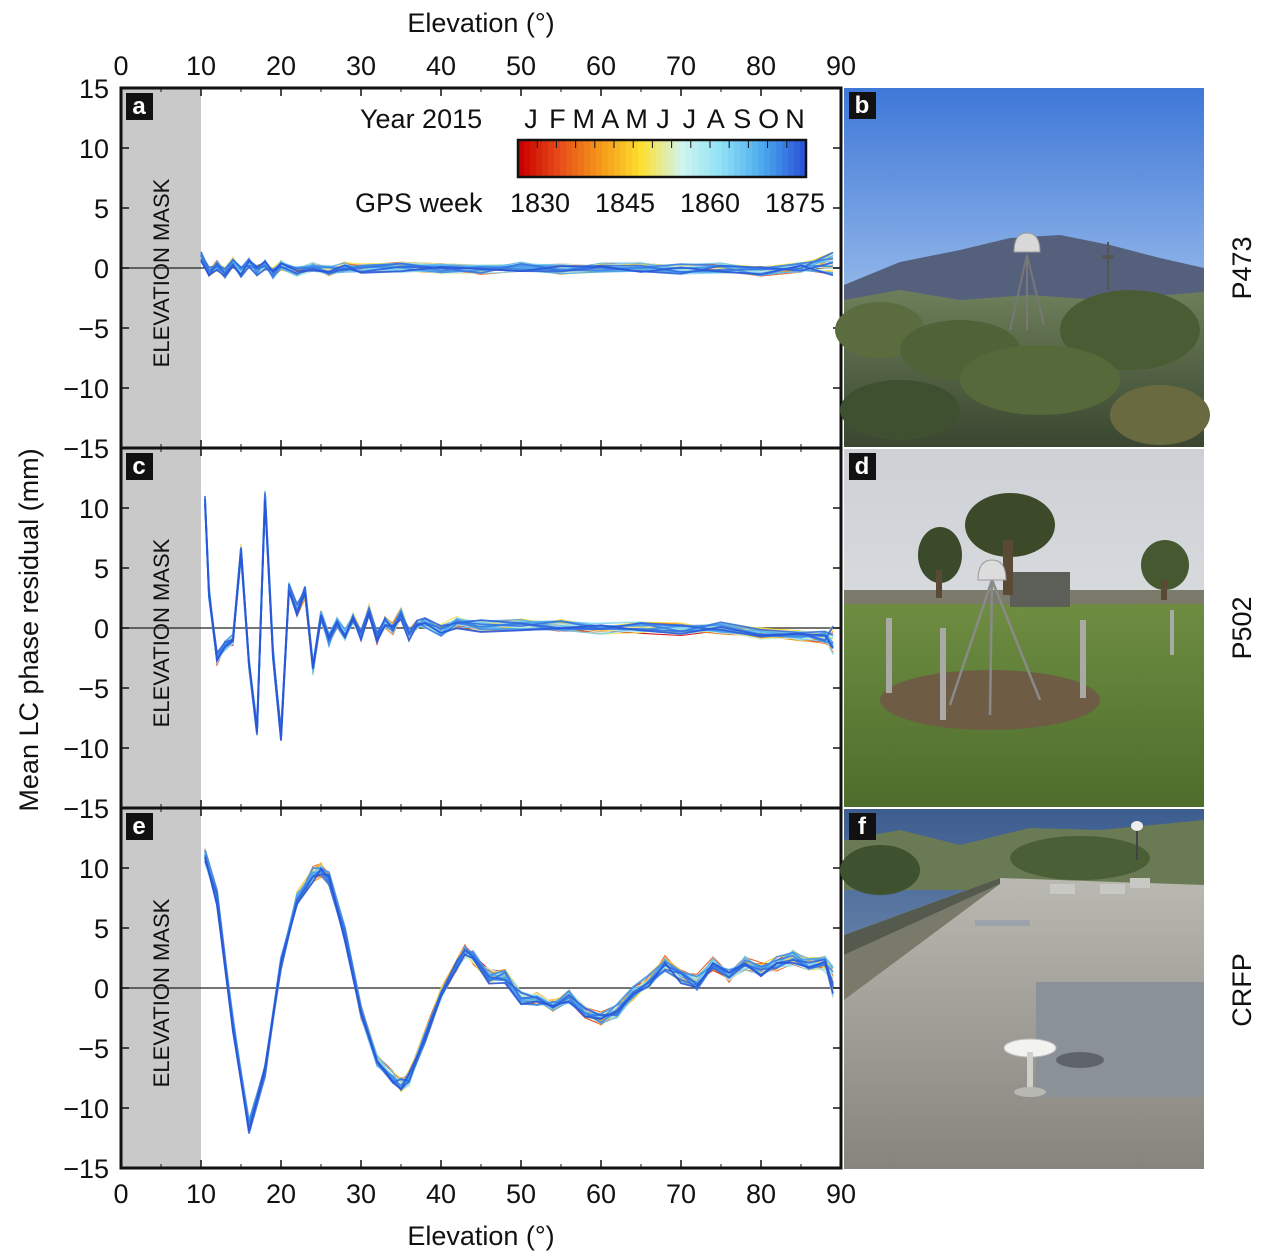  I want to click on legend-month-label: F, so click(557, 119).